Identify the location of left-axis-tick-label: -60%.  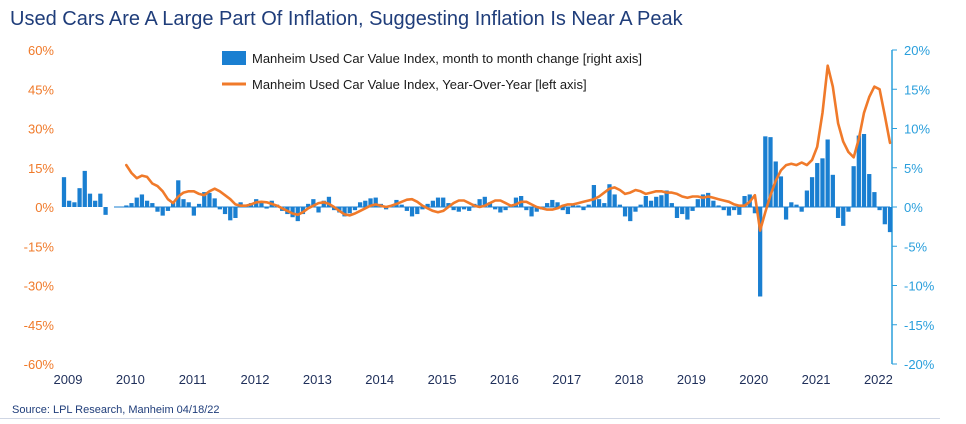
(39, 364).